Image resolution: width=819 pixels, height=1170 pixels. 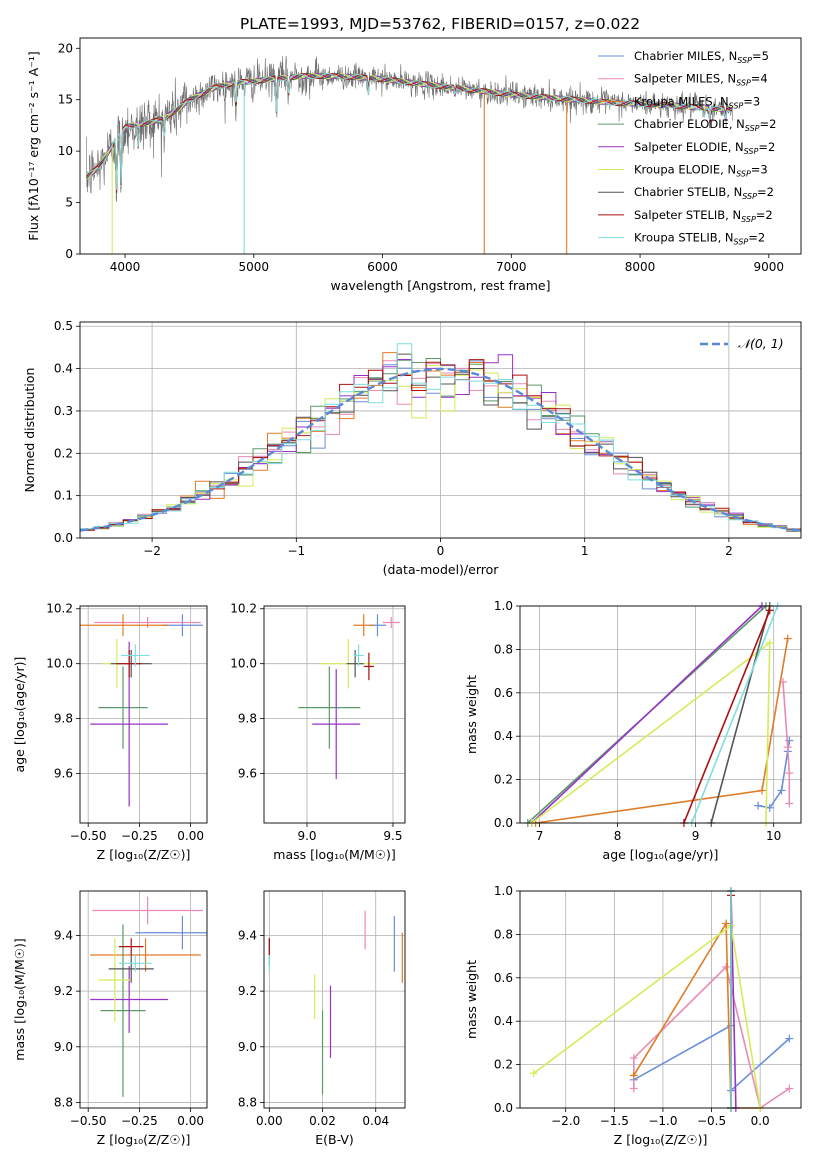 What do you see at coordinates (125, 267) in the screenshot?
I see `x-tick-label: 4000` at bounding box center [125, 267].